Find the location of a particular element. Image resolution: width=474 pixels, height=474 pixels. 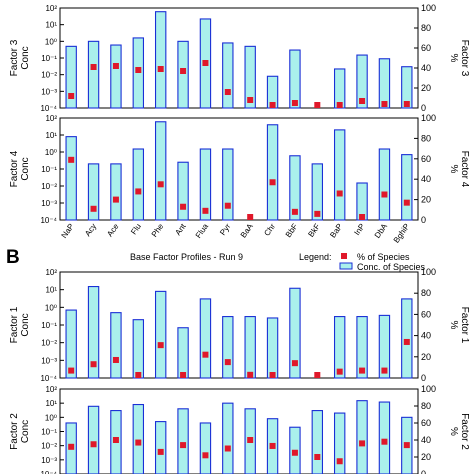

category-label-dba: DbA is located at coordinates (381, 230).